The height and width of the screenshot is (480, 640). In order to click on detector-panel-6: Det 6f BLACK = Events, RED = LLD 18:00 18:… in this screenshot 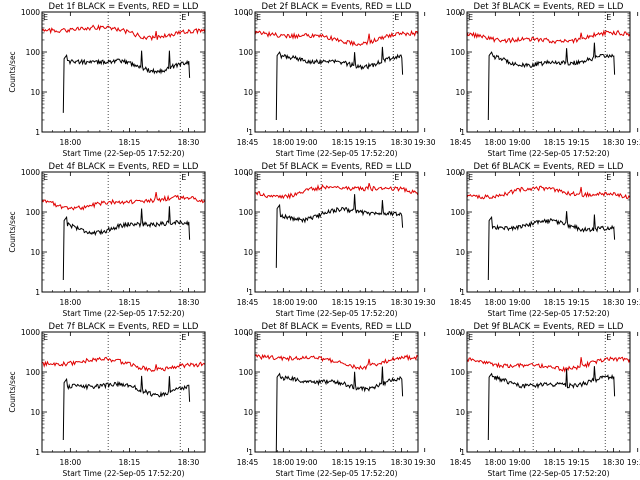, I will do `click(538, 240)`.